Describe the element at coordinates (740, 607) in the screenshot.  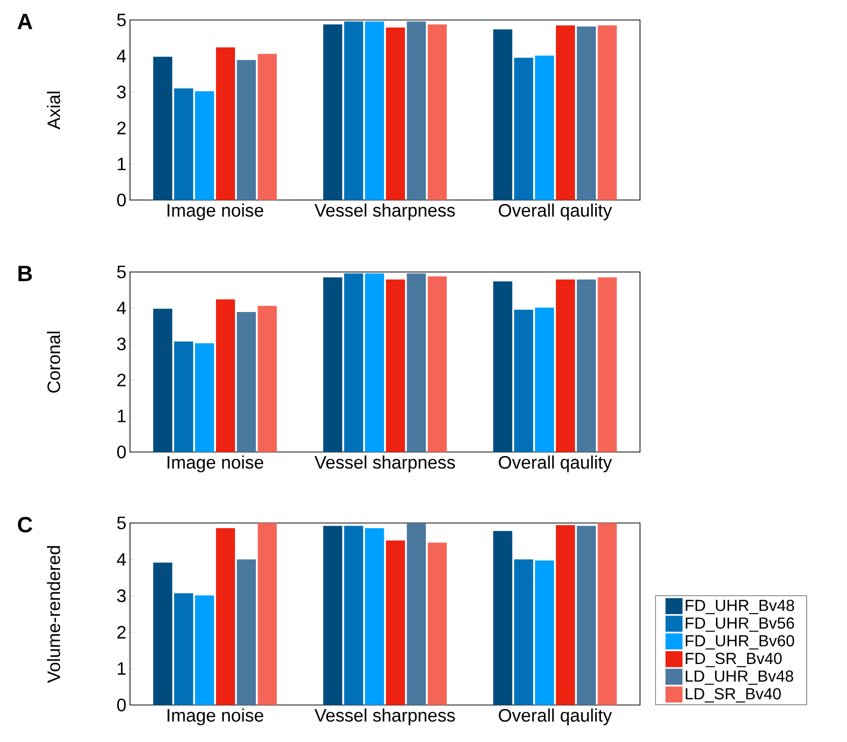
I see `legend-label: FD_UHR_Bv48` at that location.